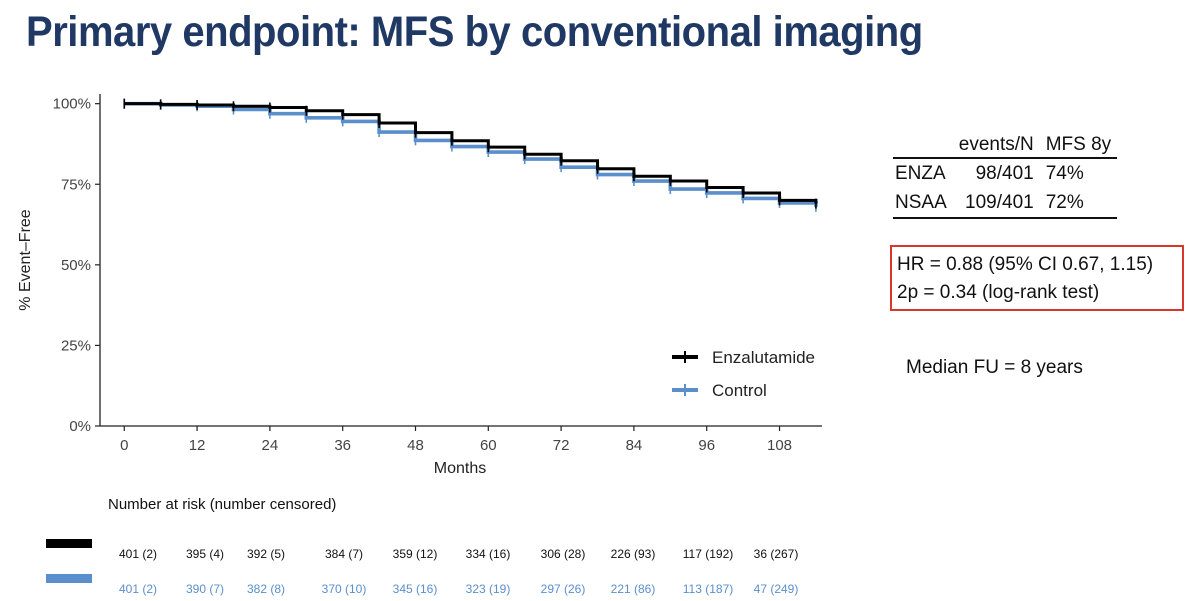  What do you see at coordinates (344, 554) in the screenshot?
I see `risk-cell-enzalutamide: 384 (7)` at bounding box center [344, 554].